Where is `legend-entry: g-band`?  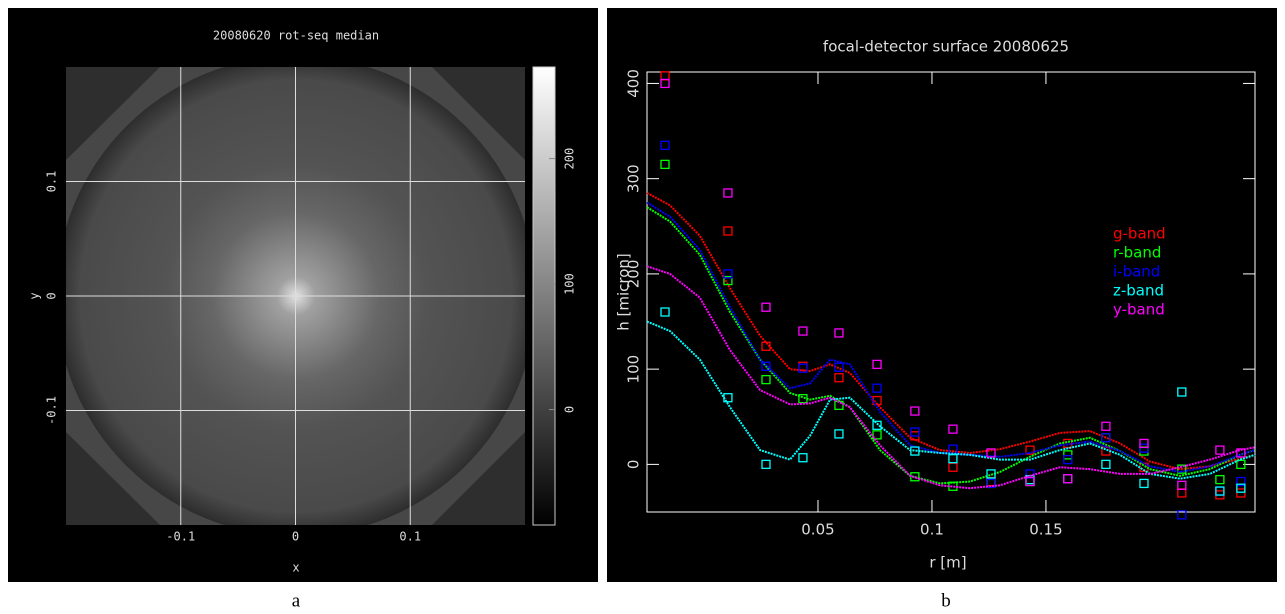
legend-entry: g-band is located at coordinates (1139, 234).